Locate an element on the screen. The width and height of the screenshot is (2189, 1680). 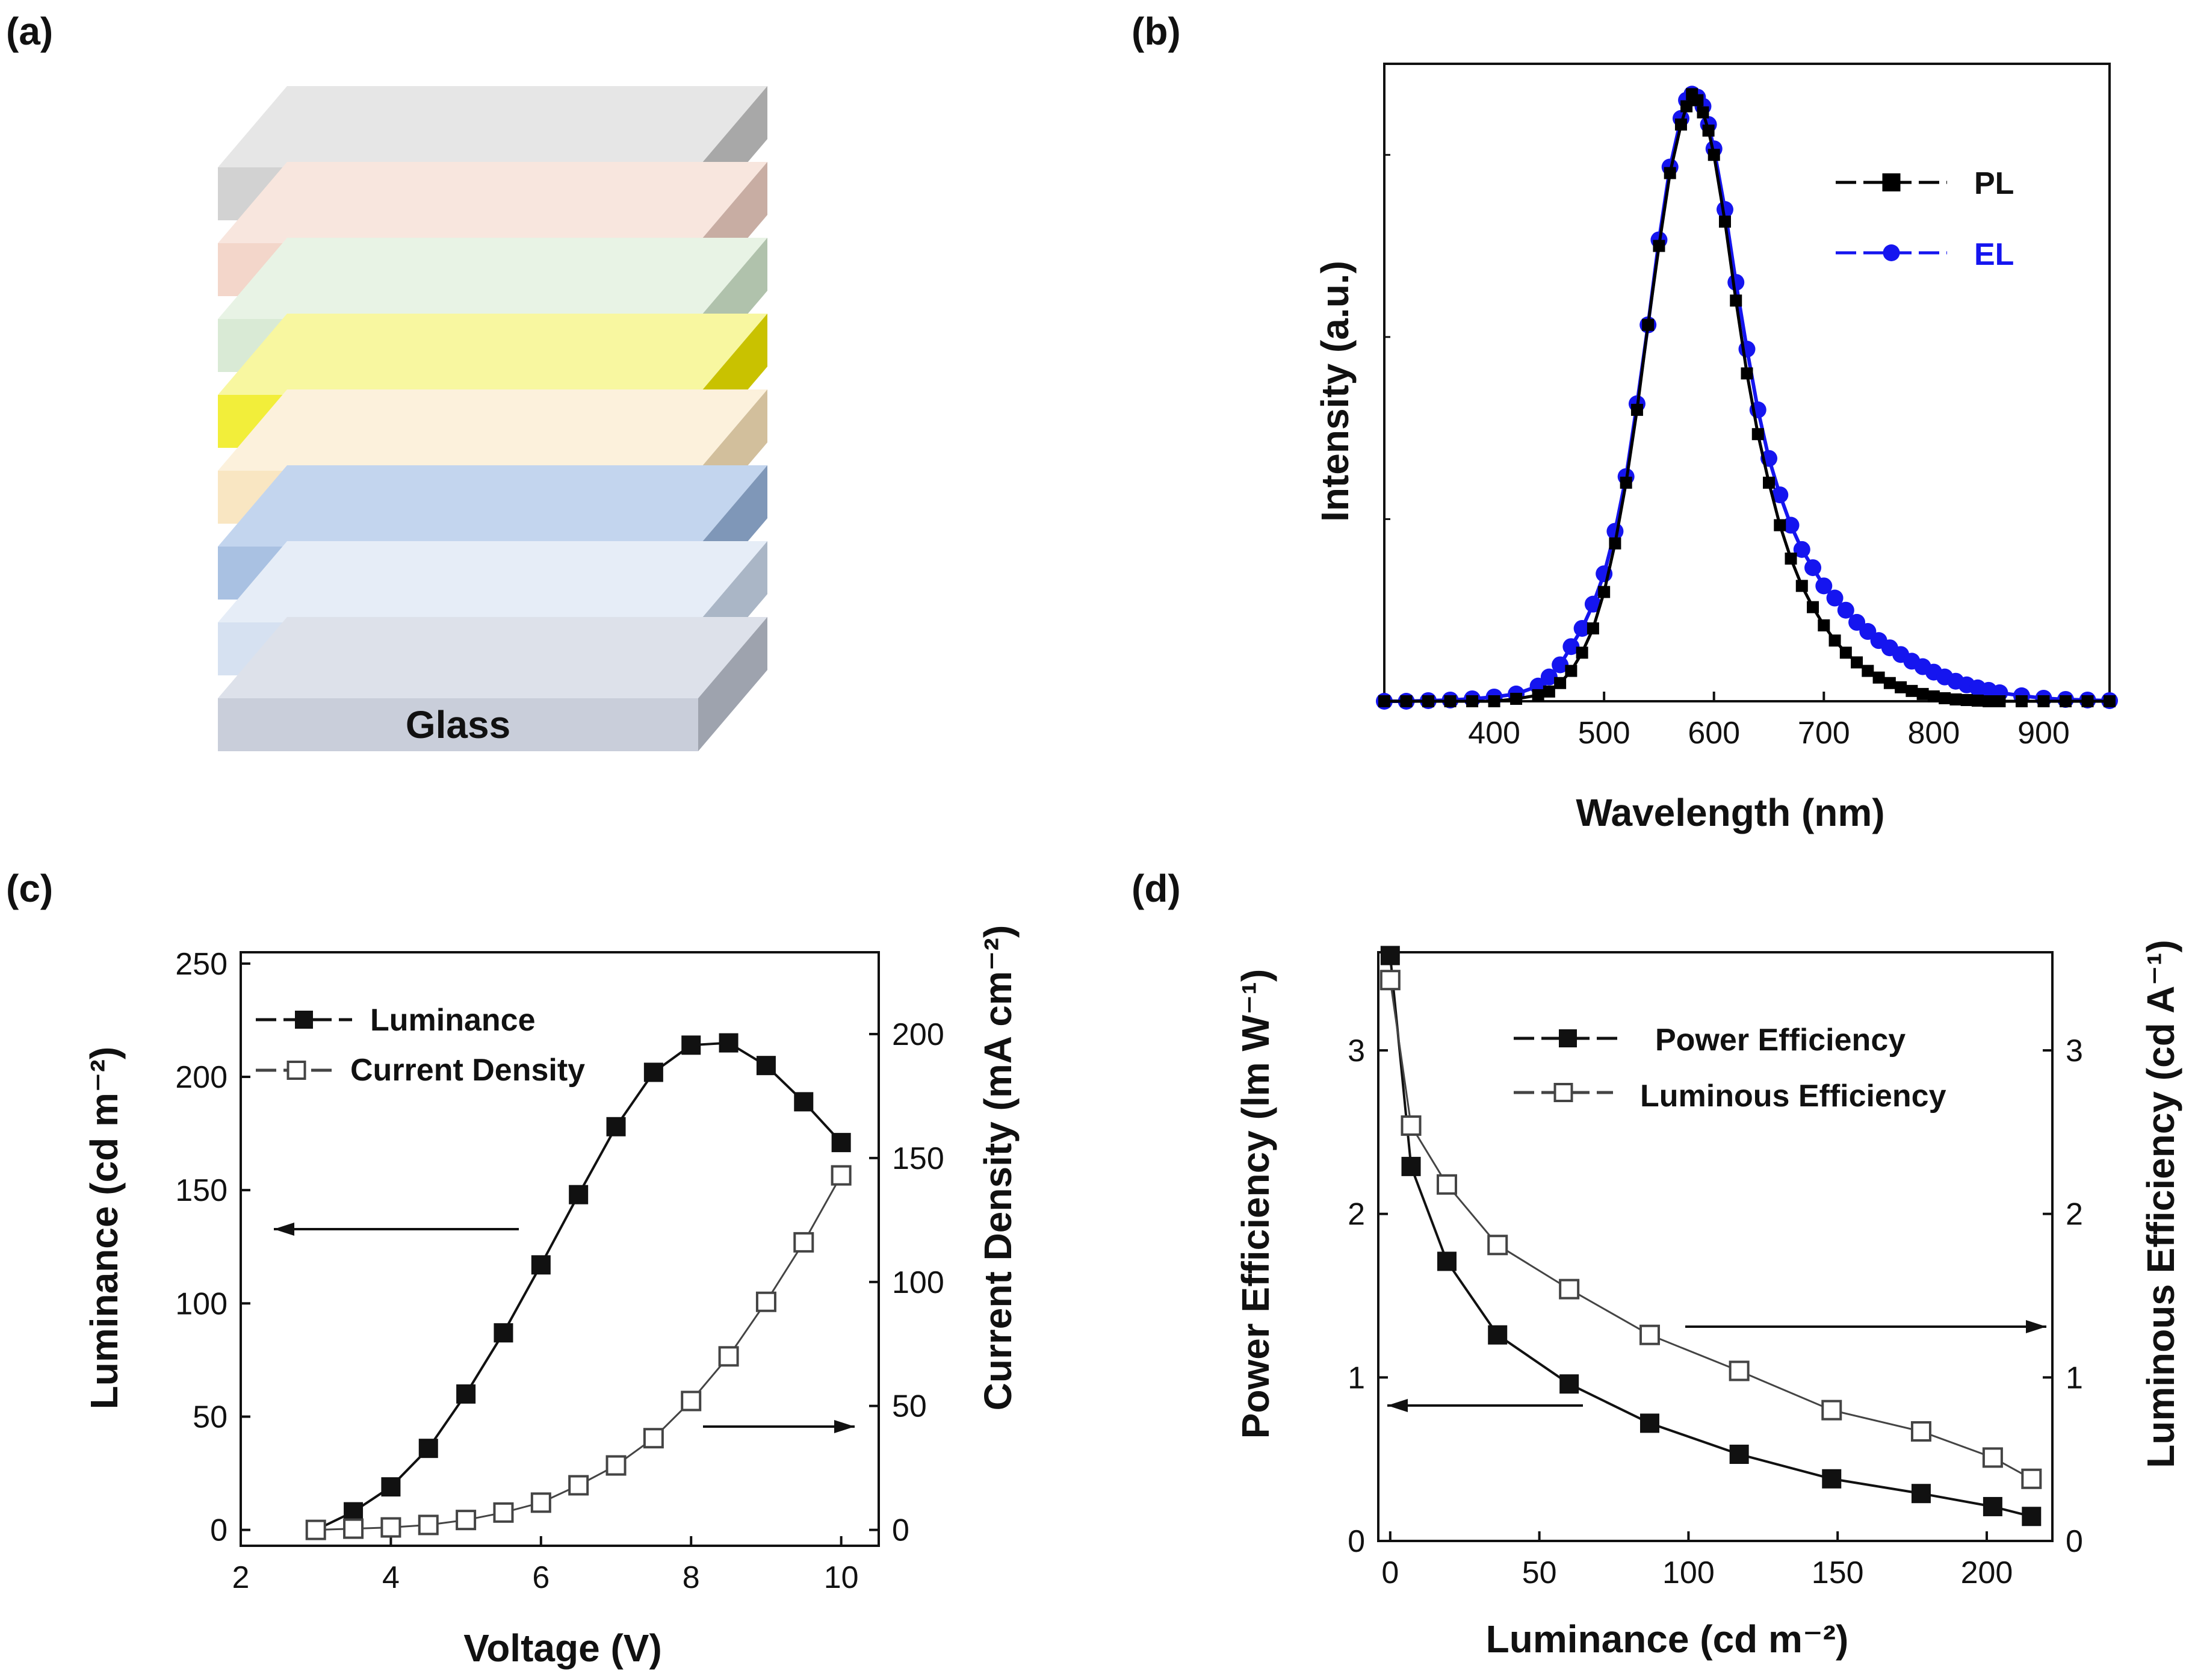
legend-sample-el is located at coordinates (1892, 252).